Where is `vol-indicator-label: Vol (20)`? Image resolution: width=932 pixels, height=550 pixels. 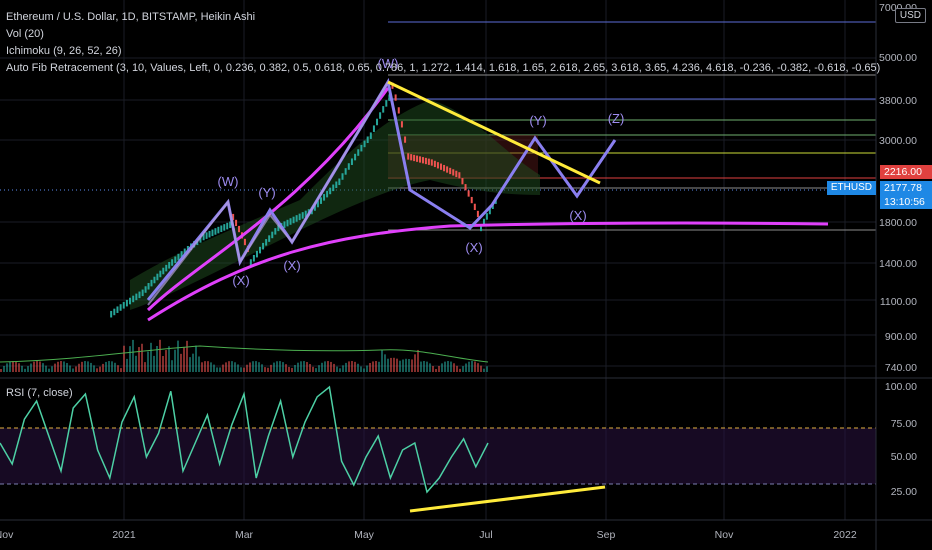 vol-indicator-label: Vol (20) is located at coordinates (25, 34).